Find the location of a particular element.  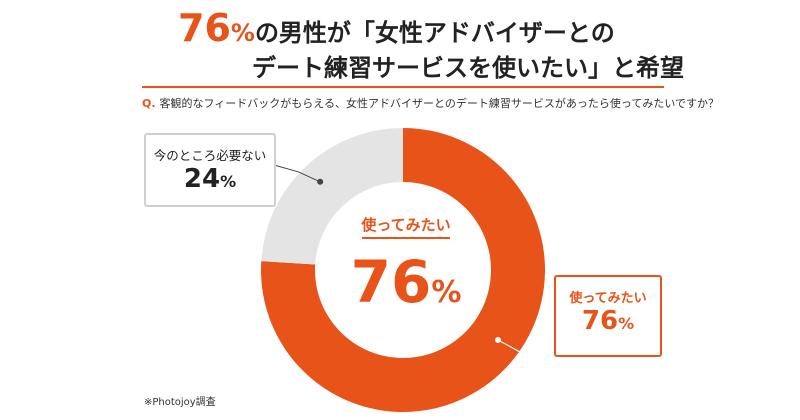

donut-center-divider is located at coordinates (406, 238).